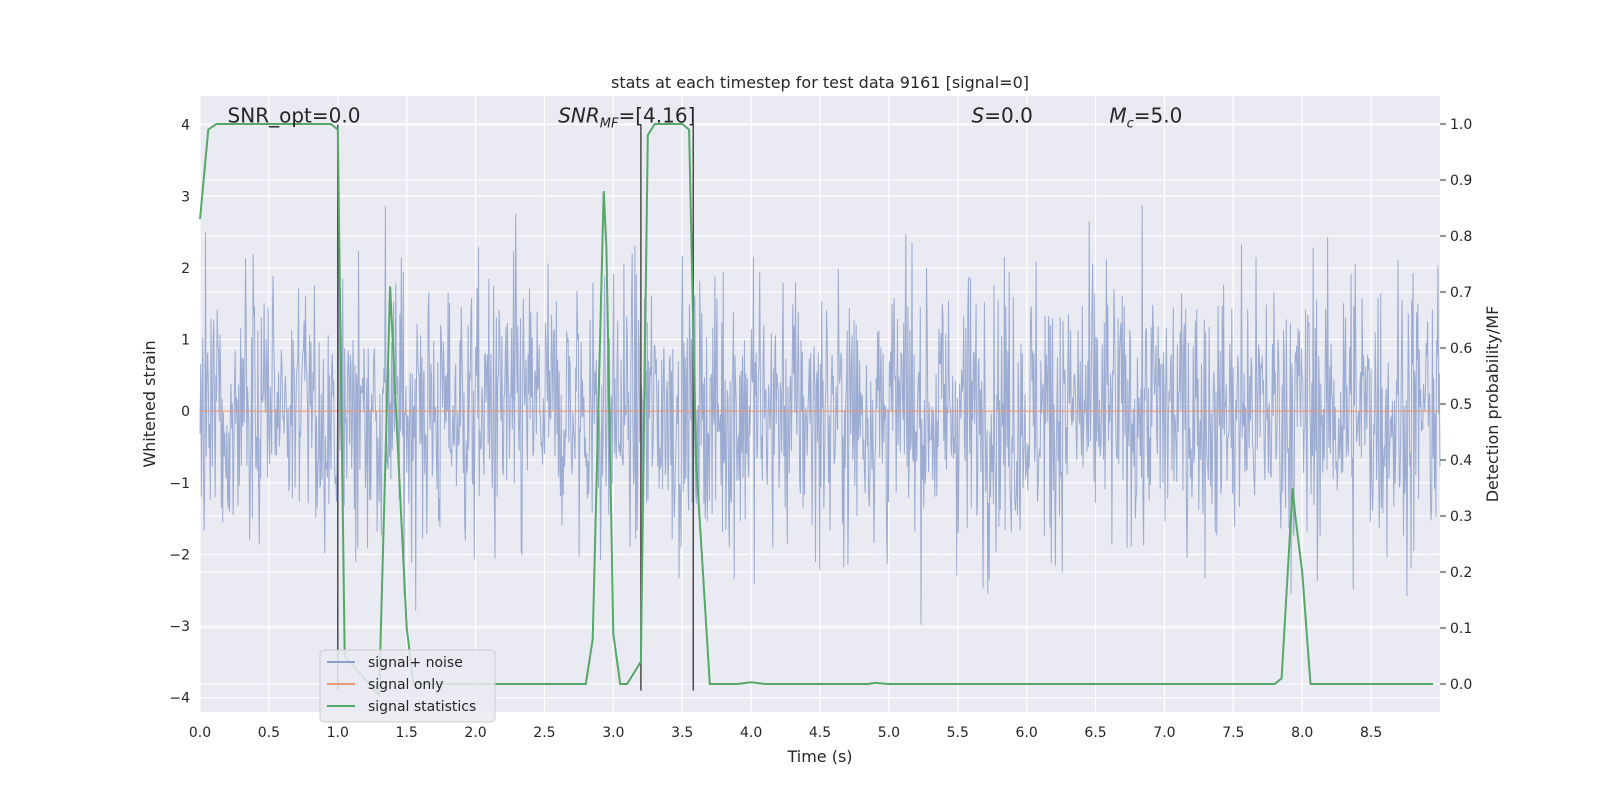 The width and height of the screenshot is (1600, 800). Describe the element at coordinates (179, 627) in the screenshot. I see `y-tick-label: −3` at that location.